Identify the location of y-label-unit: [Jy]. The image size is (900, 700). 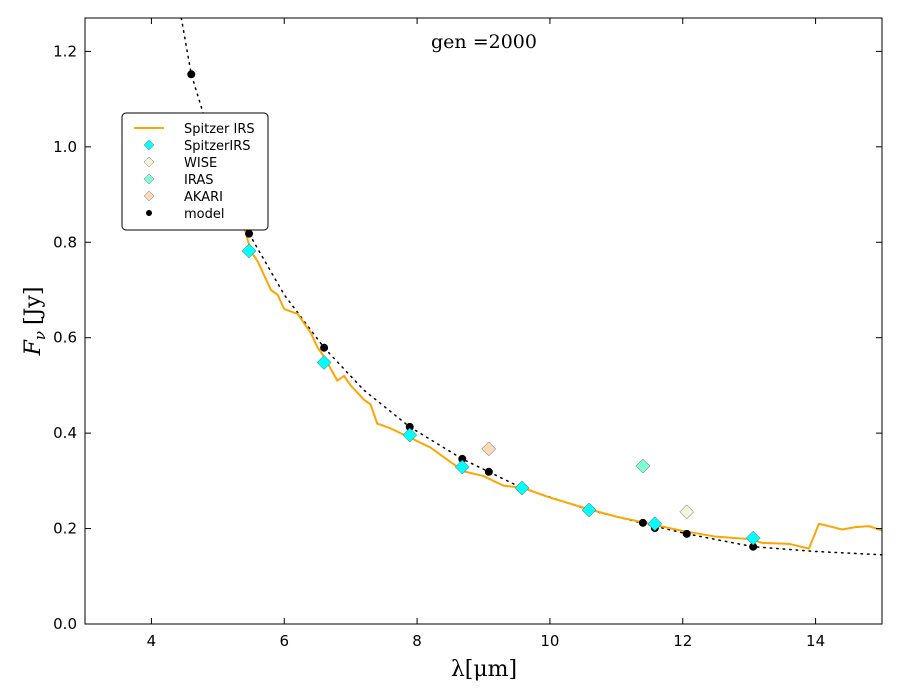
(33, 306).